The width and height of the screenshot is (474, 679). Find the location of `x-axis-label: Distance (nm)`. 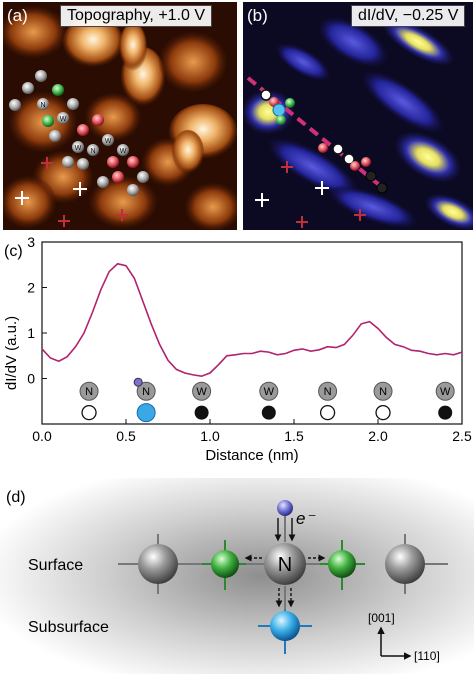

x-axis-label: Distance (nm) is located at coordinates (251, 455).